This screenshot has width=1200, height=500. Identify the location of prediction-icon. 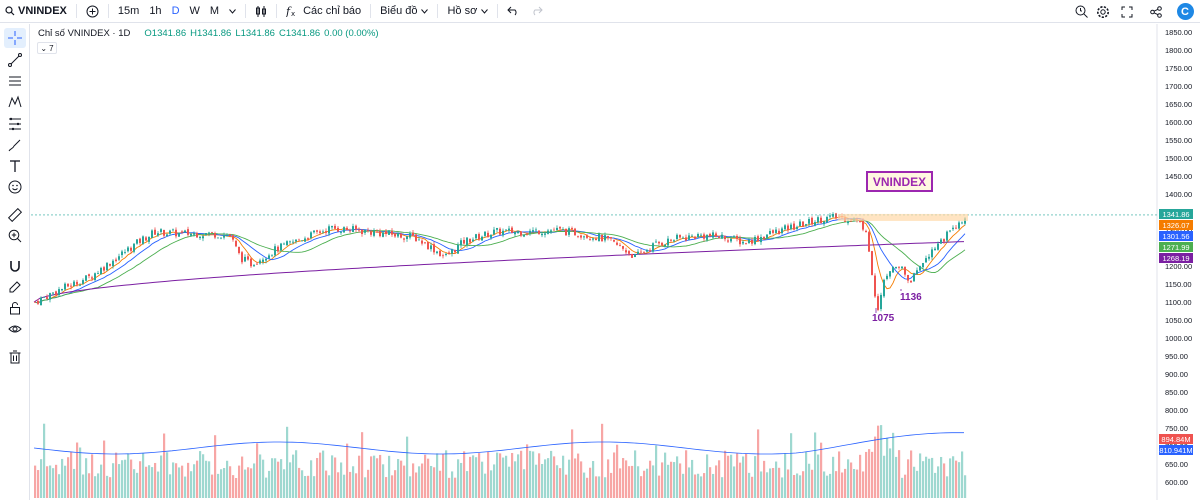
(15, 124).